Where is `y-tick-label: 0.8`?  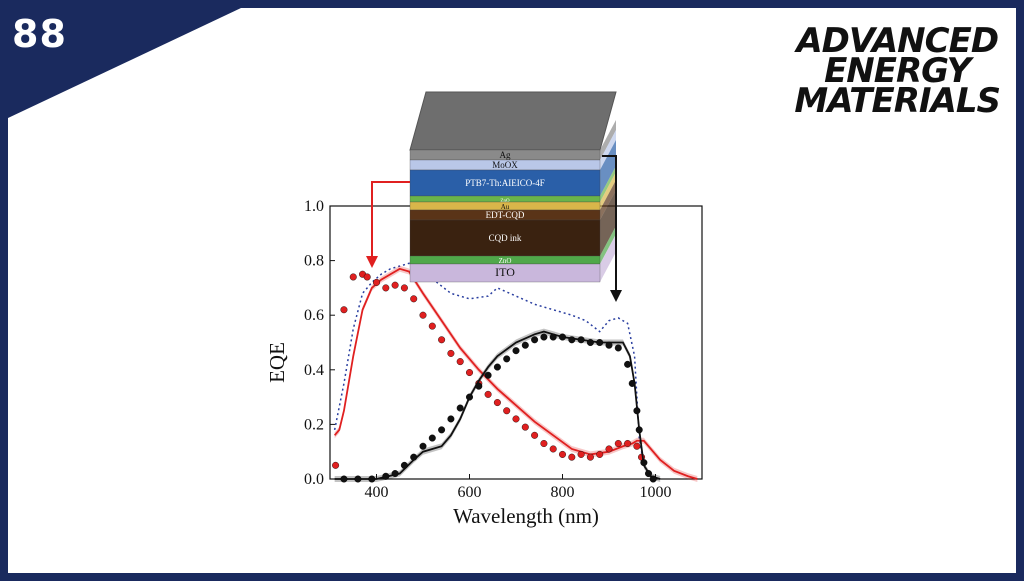
y-tick-label: 0.8 is located at coordinates (314, 261).